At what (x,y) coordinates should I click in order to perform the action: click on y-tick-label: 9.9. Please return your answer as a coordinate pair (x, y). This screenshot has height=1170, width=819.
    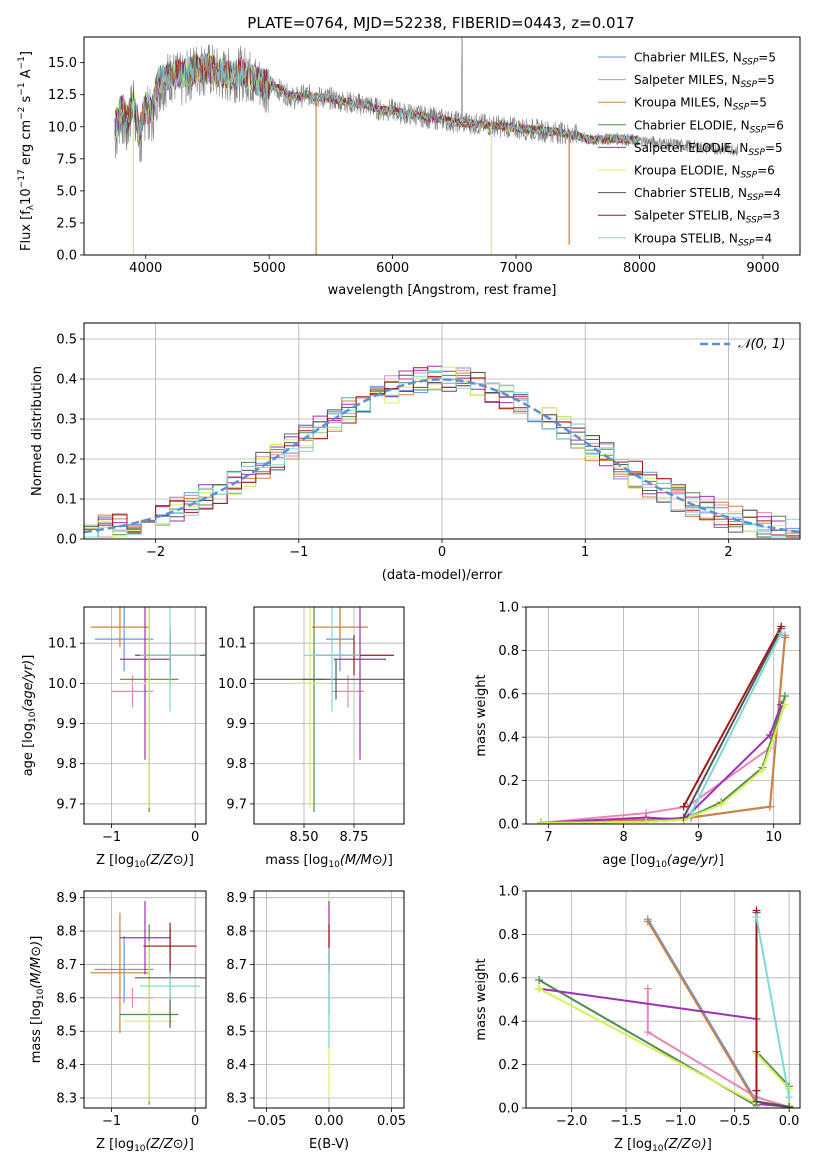
    Looking at the image, I should click on (236, 724).